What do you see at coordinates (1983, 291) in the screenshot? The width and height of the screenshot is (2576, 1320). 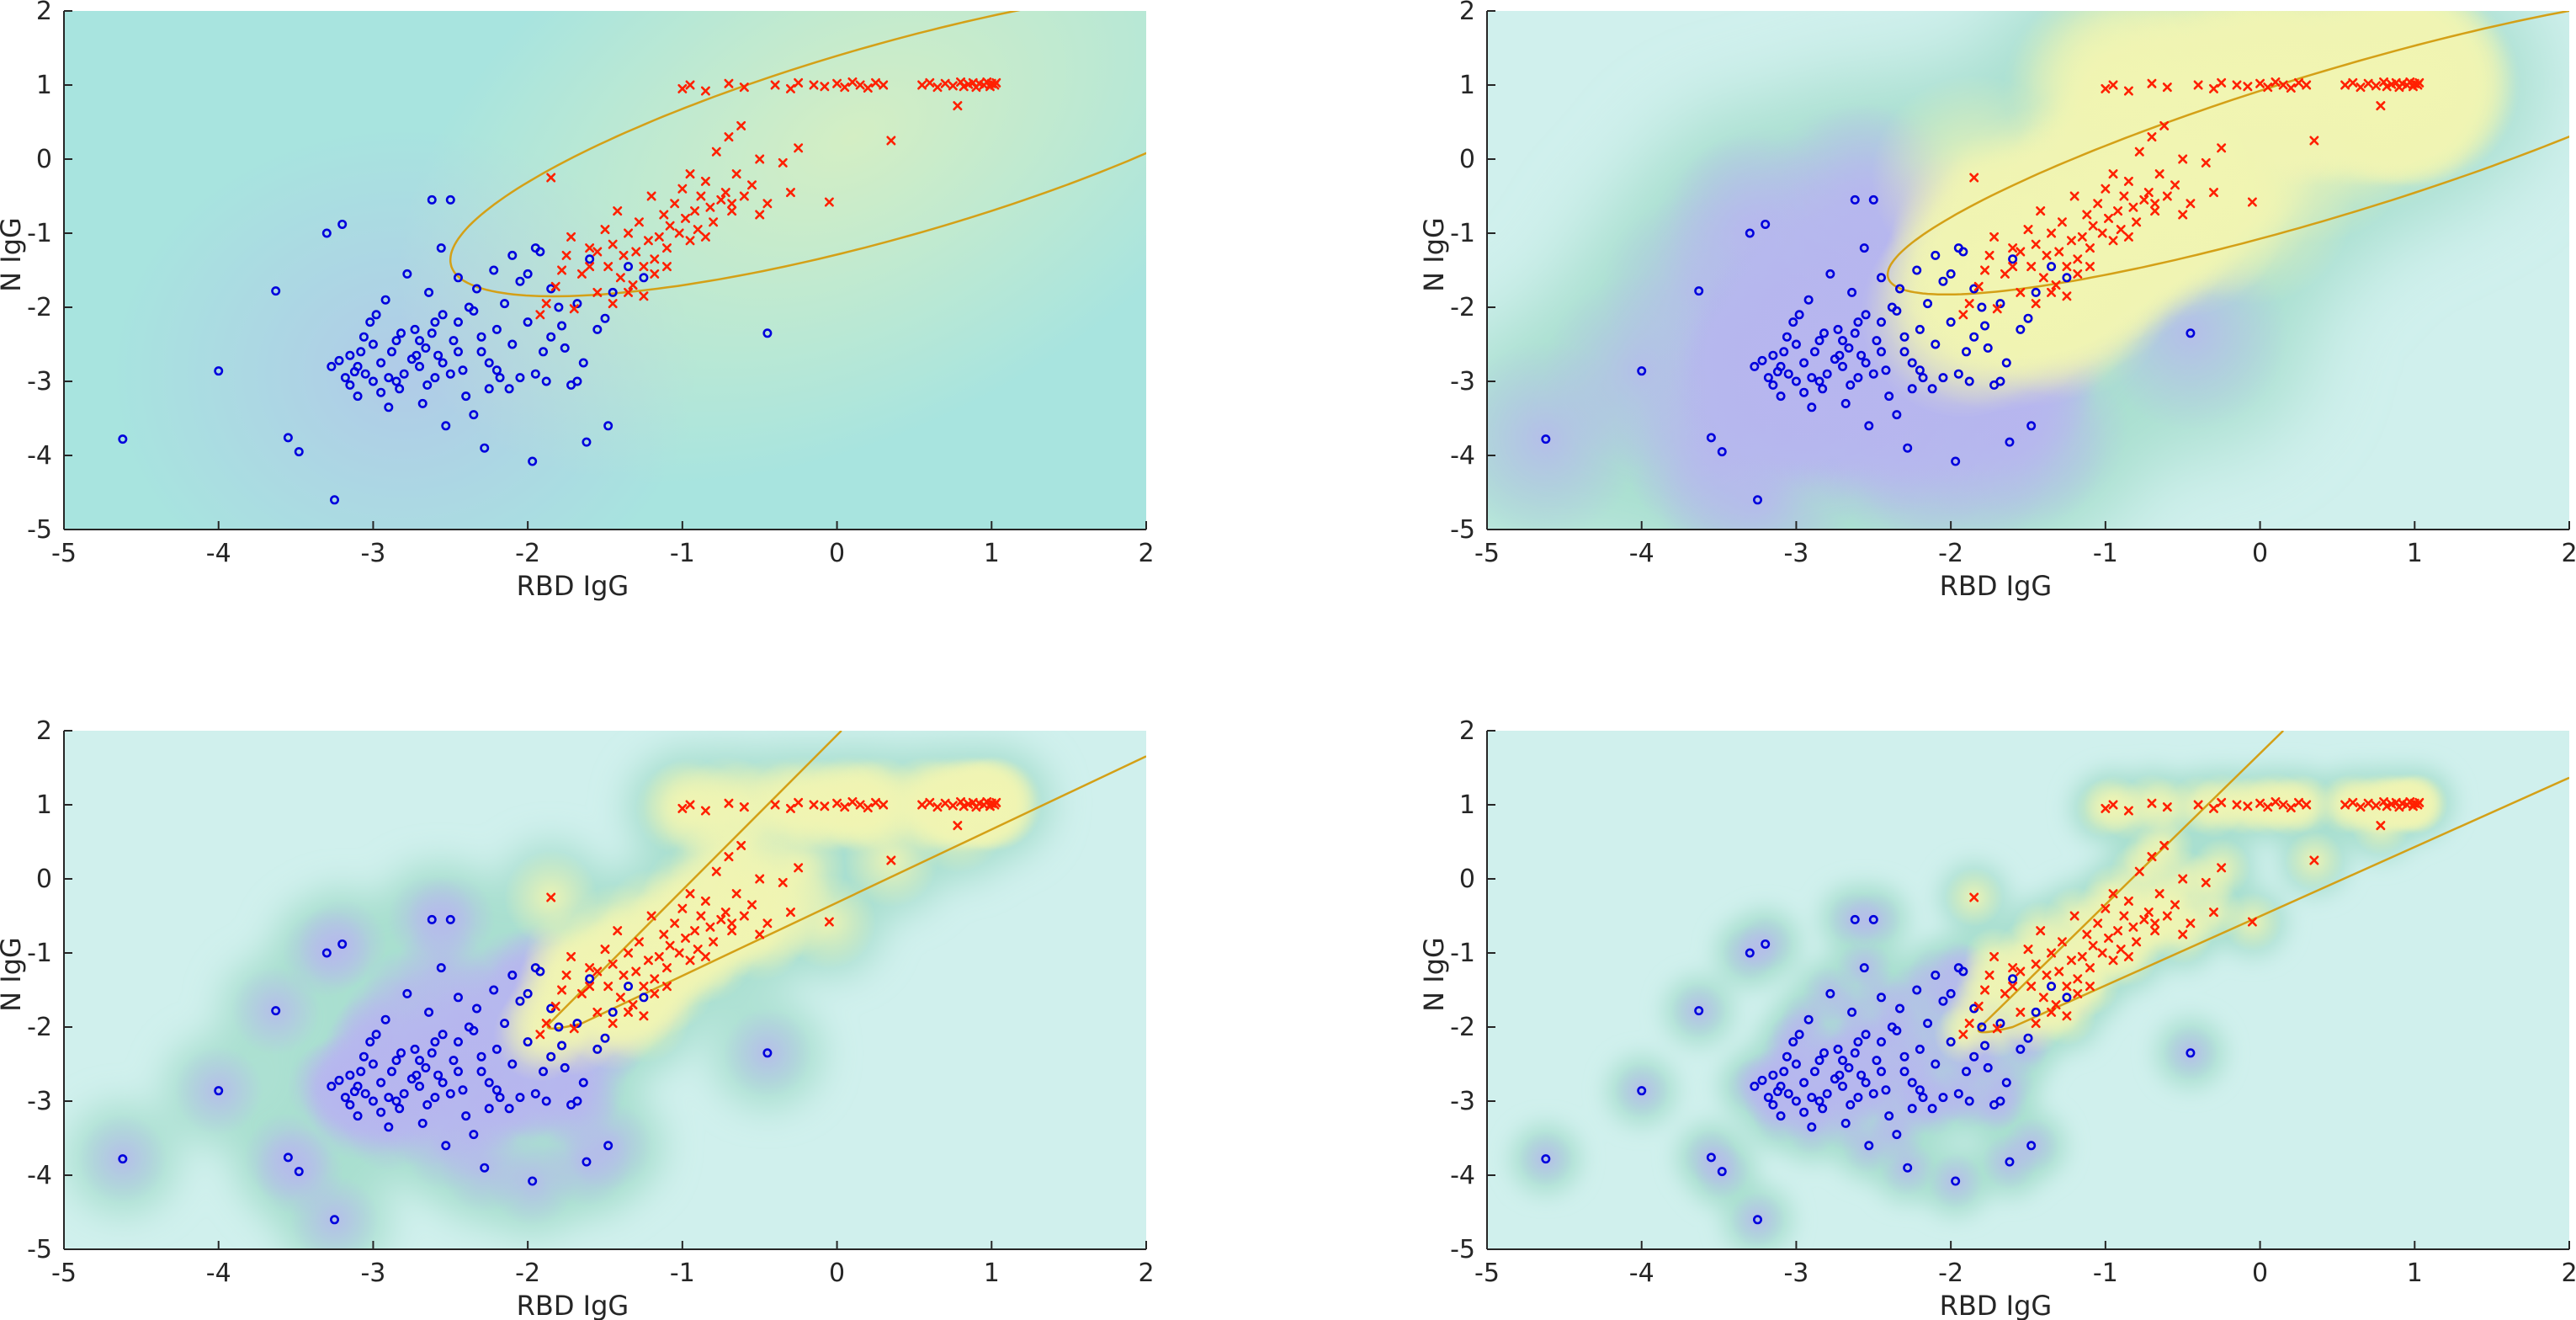 I see `scatter-markers` at bounding box center [1983, 291].